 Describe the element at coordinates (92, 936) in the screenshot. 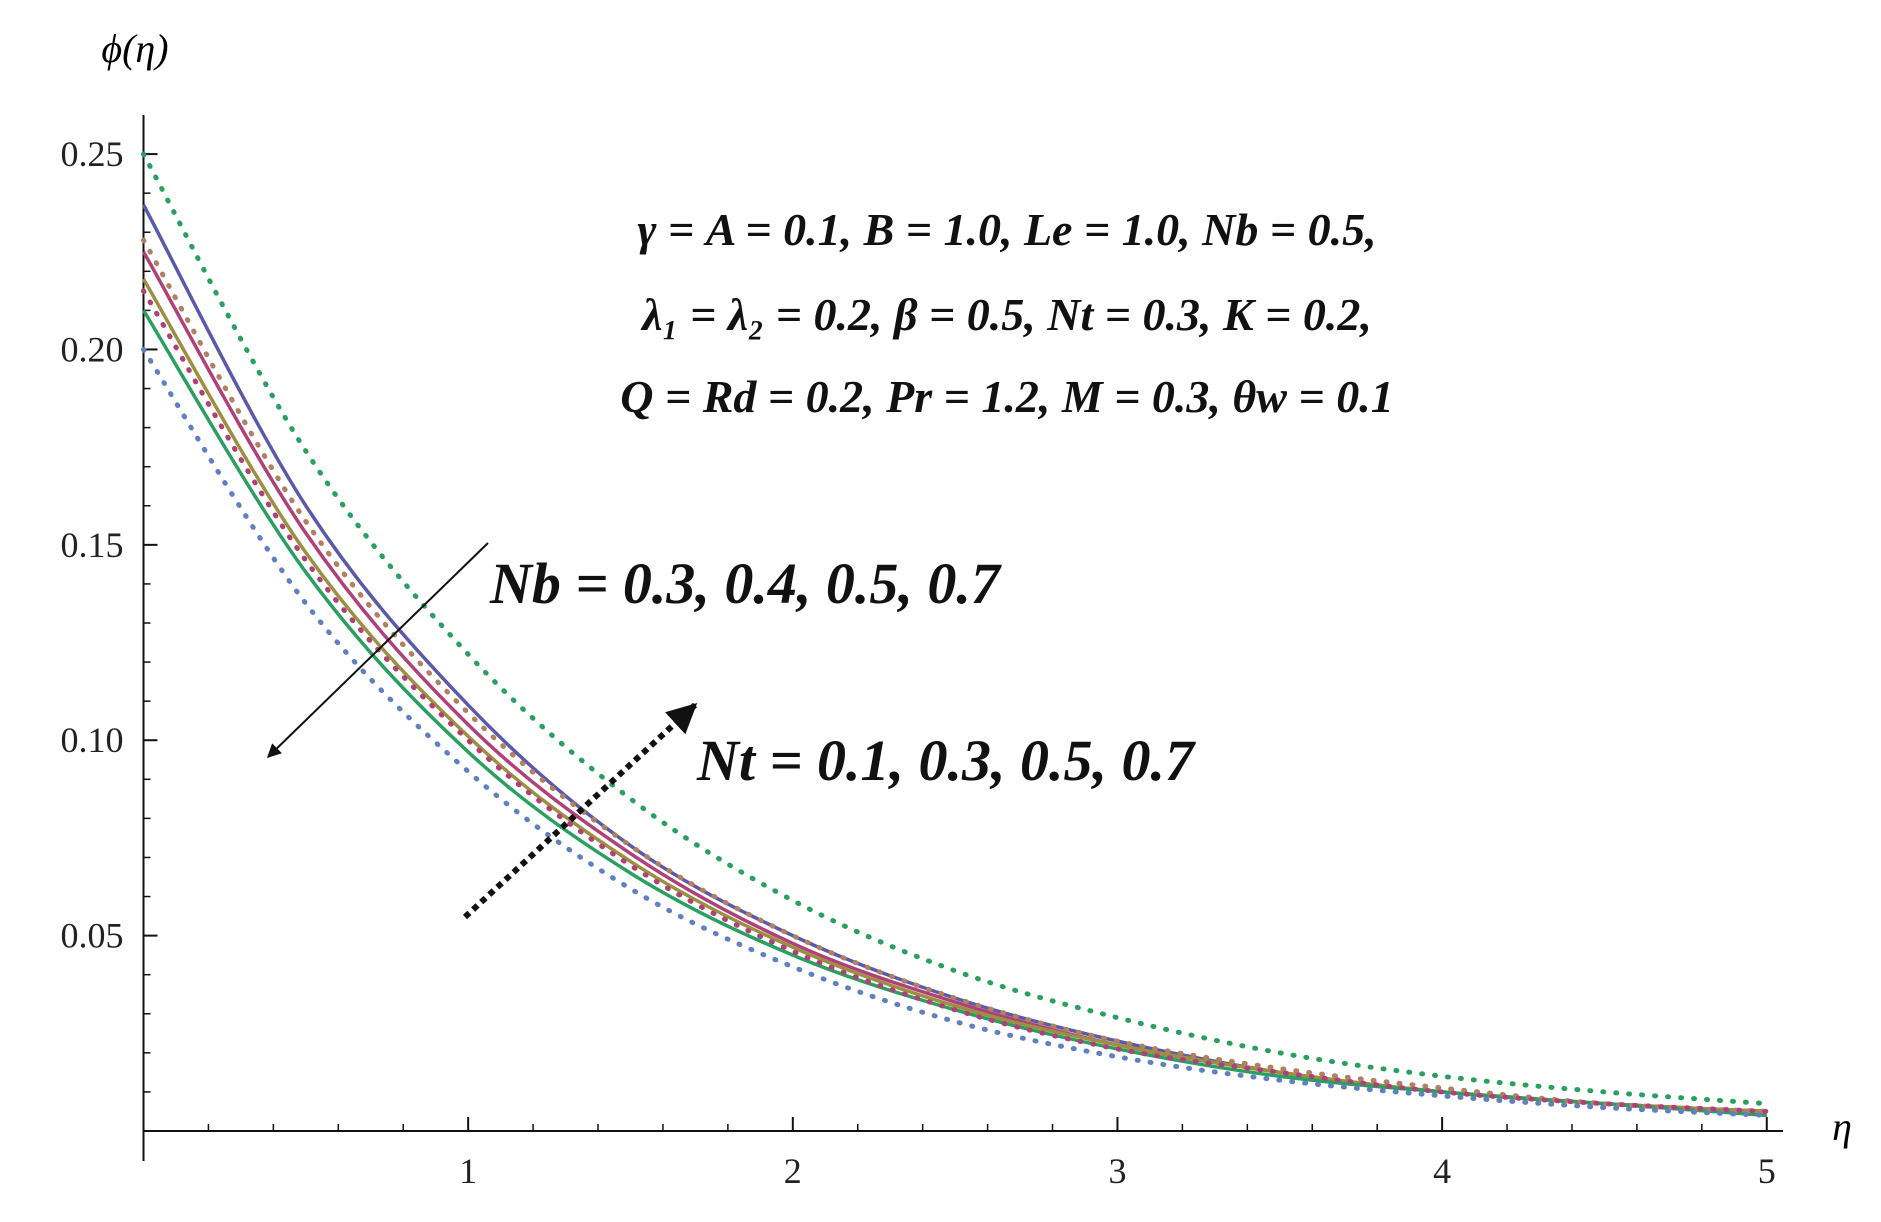

I see `y-tick-label: 0.05` at that location.